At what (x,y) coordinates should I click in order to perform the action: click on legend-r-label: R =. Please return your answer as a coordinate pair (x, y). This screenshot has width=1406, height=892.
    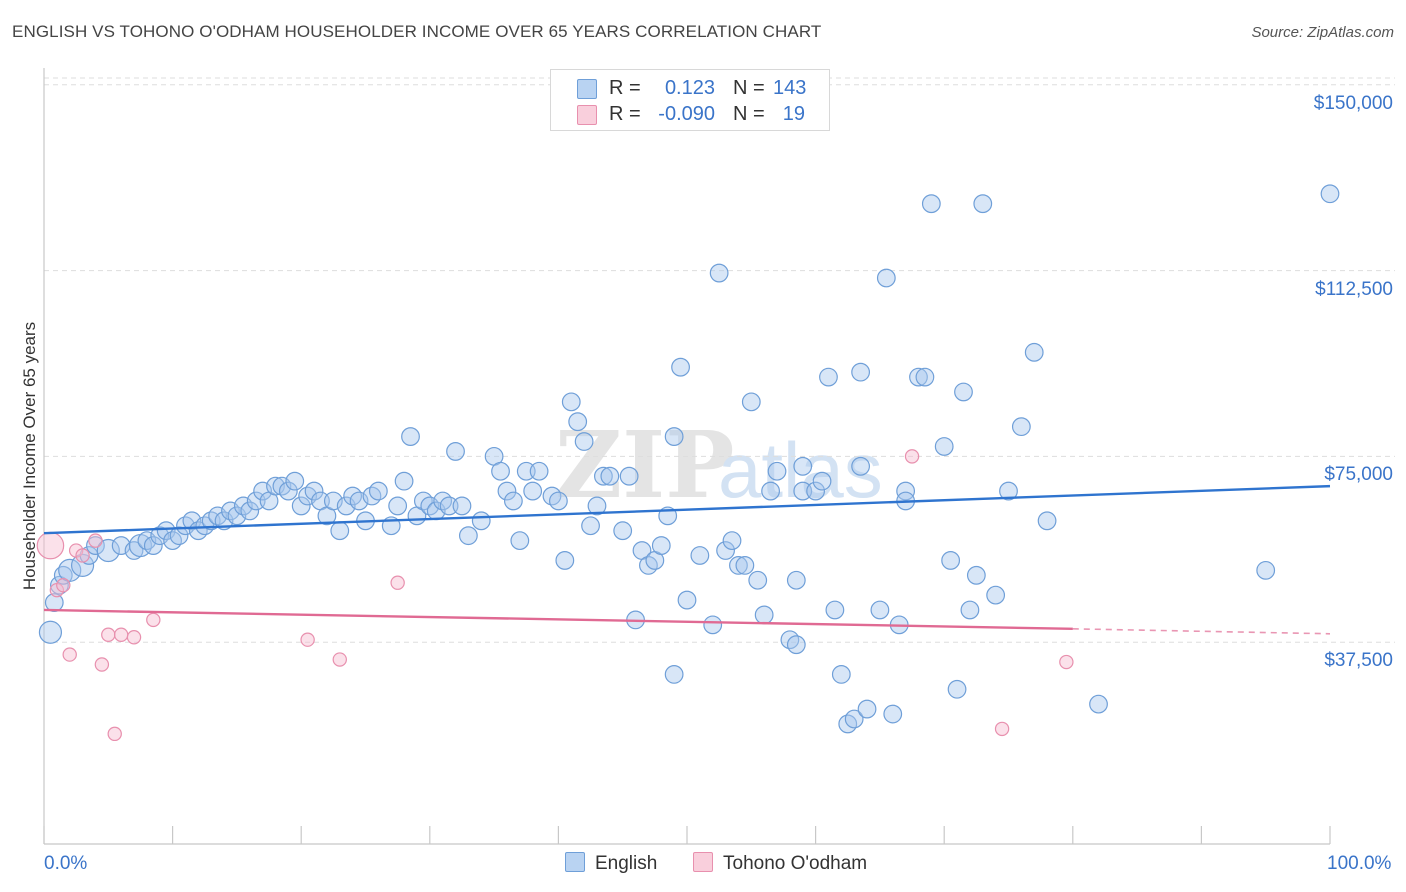
    Looking at the image, I should click on (625, 114).